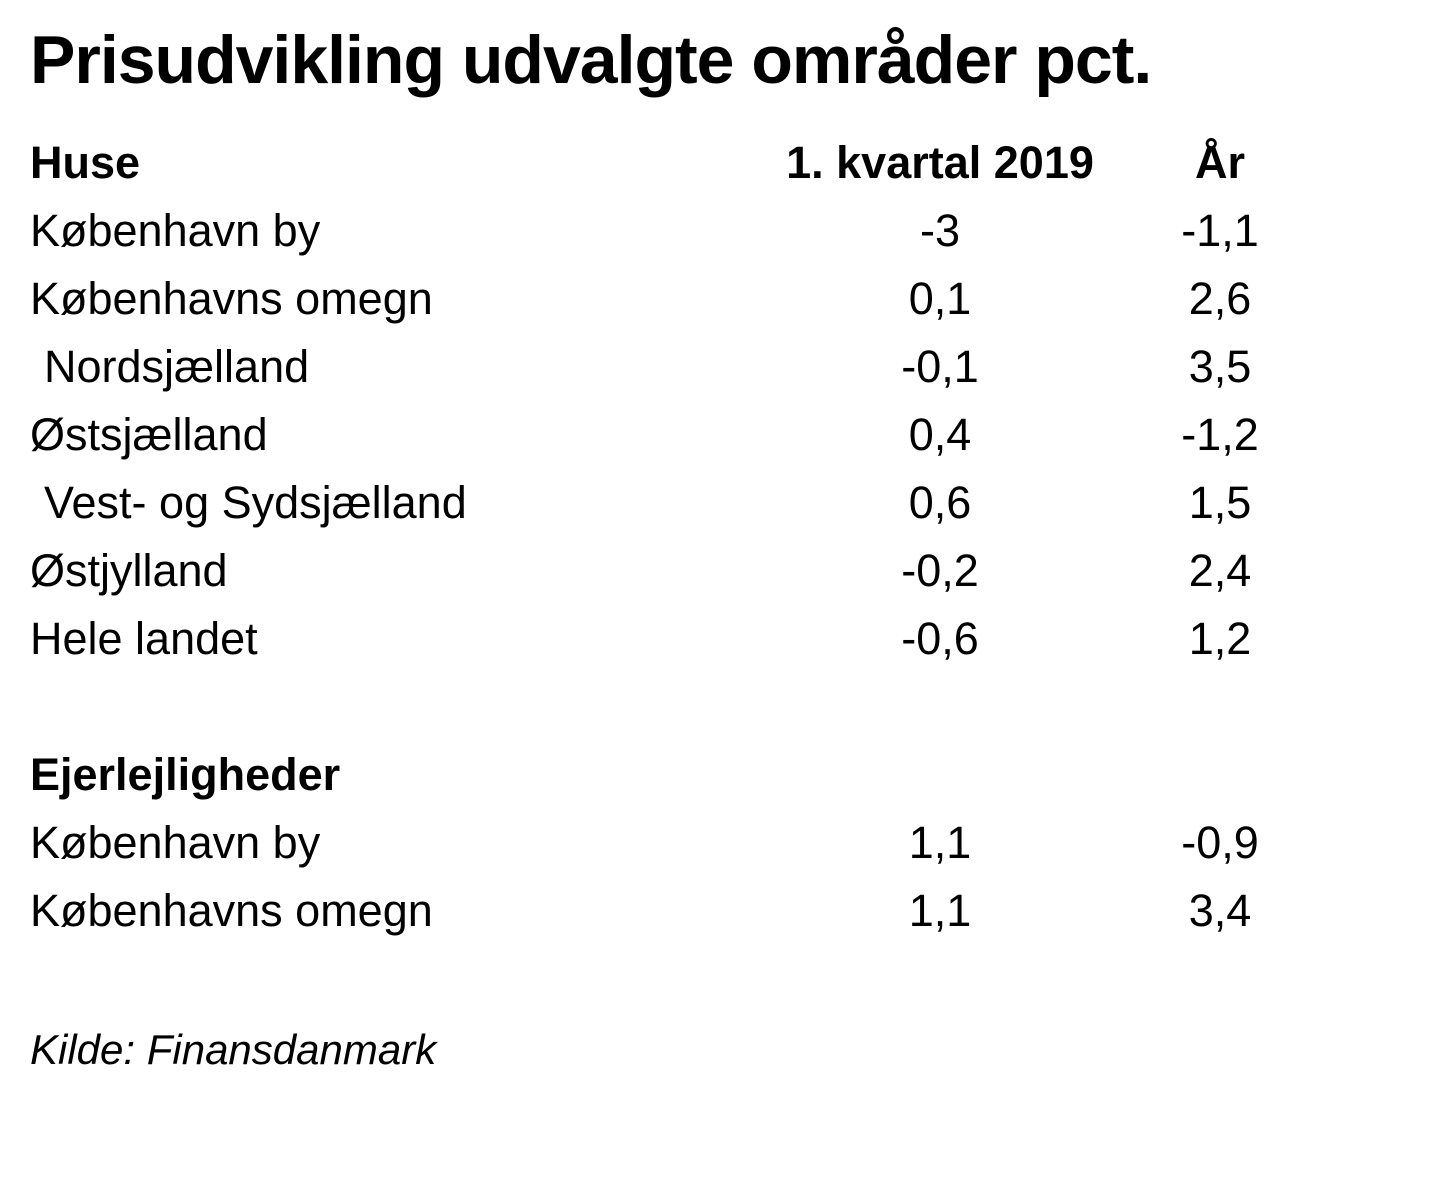 Image resolution: width=1440 pixels, height=1200 pixels. I want to click on page-title: Prisudvikling udvalgte områder pct., so click(591, 60).